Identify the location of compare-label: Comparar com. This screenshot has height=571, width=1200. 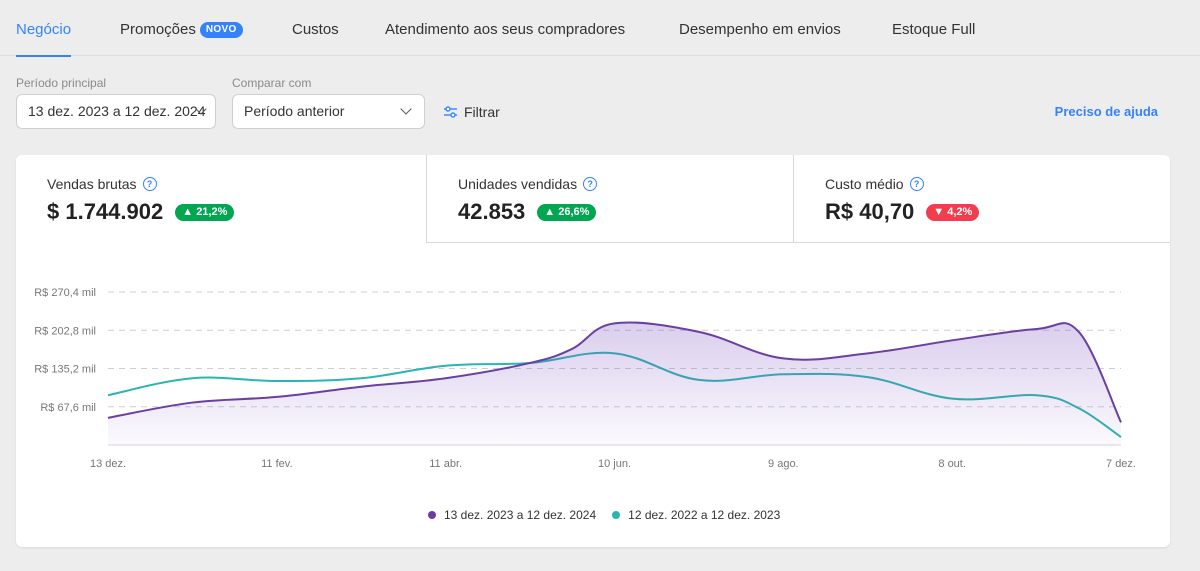
(272, 83).